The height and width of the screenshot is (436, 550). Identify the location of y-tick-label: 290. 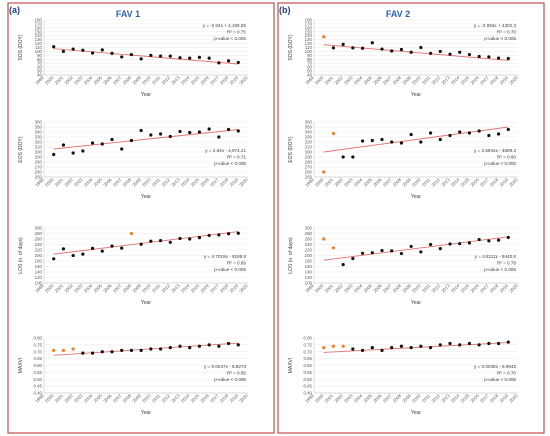
(39, 157).